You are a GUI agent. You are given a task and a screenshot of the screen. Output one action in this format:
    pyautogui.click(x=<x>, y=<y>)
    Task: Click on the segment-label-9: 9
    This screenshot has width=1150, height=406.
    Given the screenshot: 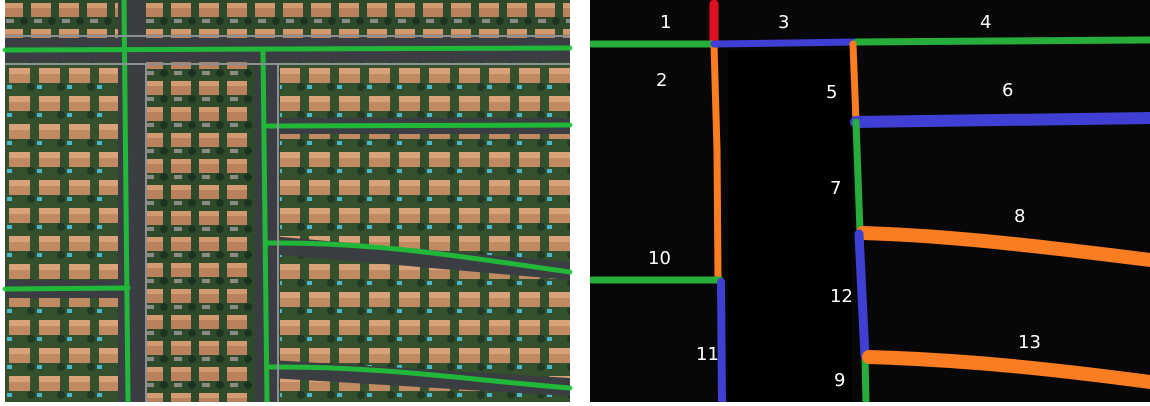 What is the action you would take?
    pyautogui.click(x=839, y=380)
    